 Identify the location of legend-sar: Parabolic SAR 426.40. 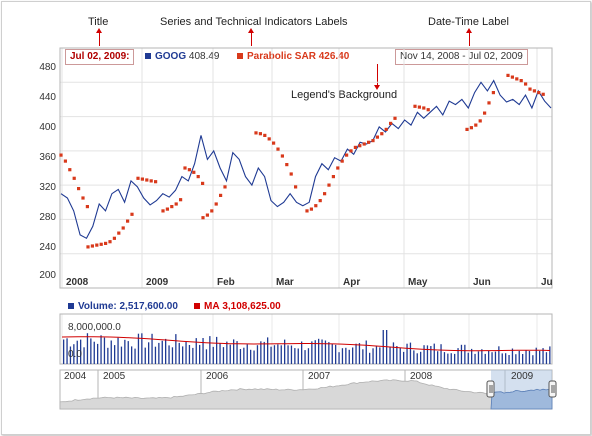
(293, 57).